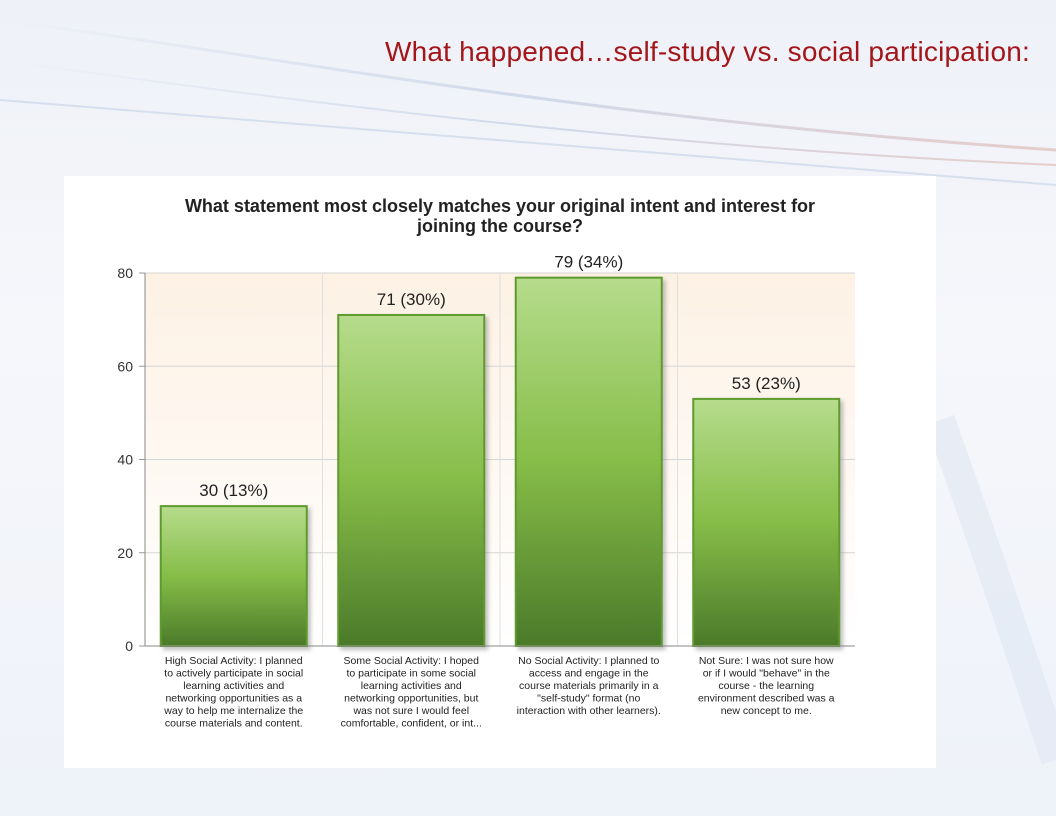  Describe the element at coordinates (588, 262) in the screenshot. I see `data-label: 79 (34%)` at that location.